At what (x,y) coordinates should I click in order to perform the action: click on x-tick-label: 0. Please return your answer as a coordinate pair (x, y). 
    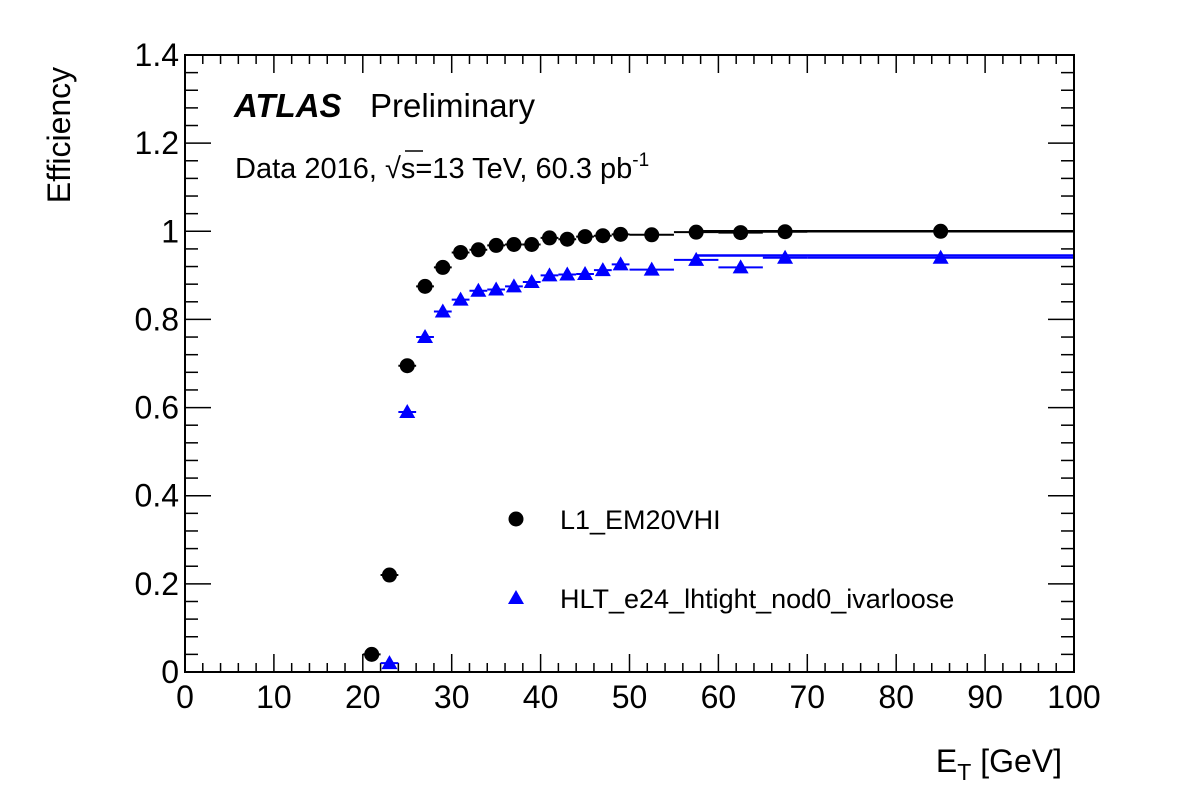
    Looking at the image, I should click on (185, 697).